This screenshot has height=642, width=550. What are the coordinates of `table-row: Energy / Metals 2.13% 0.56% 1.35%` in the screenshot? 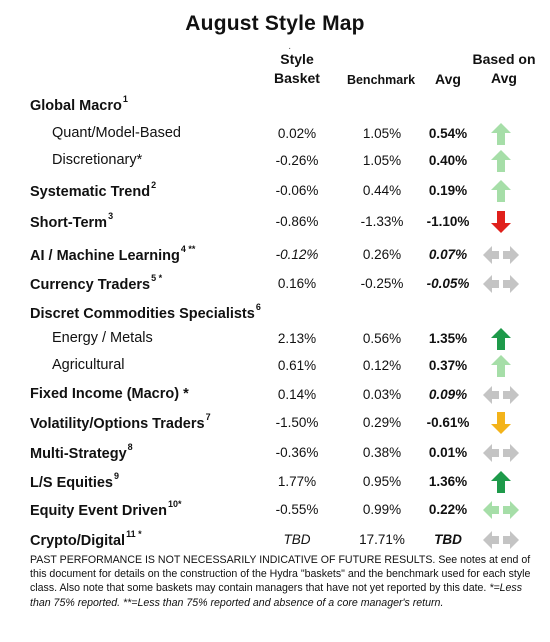 It's located at (275, 339).